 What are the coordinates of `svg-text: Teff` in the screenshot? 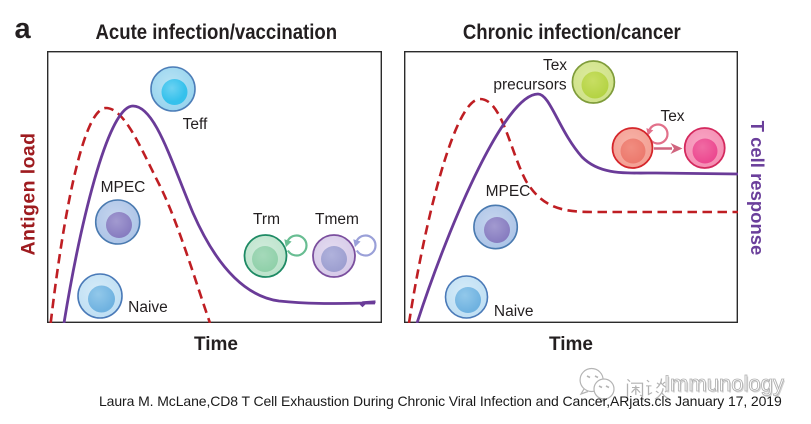 It's located at (195, 124).